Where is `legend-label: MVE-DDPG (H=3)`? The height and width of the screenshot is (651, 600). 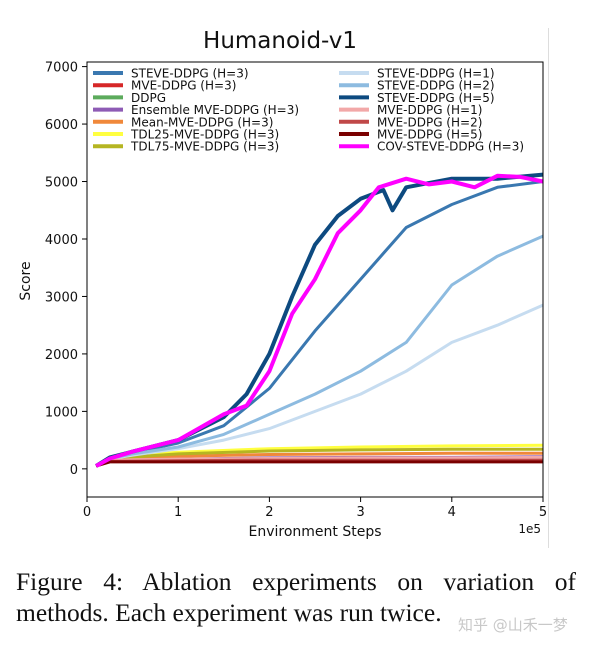 legend-label: MVE-DDPG (H=3) is located at coordinates (183, 86).